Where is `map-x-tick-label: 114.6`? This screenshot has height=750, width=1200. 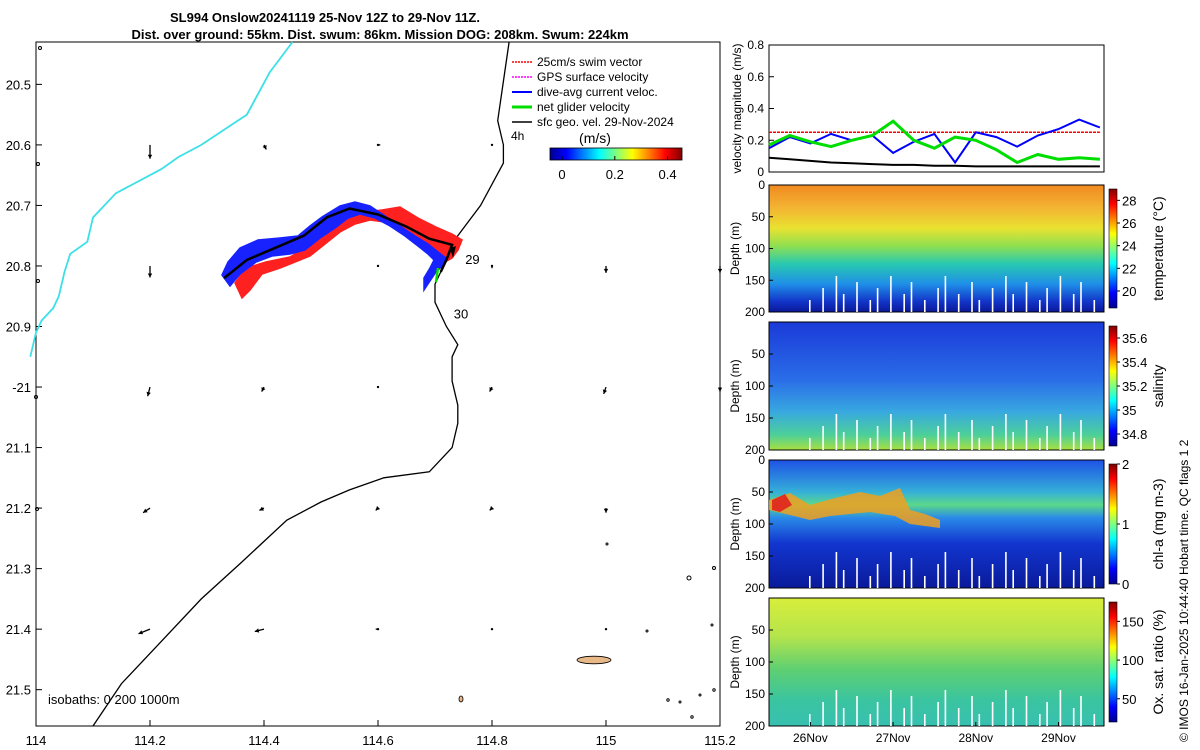
map-x-tick-label: 114.6 is located at coordinates (378, 740).